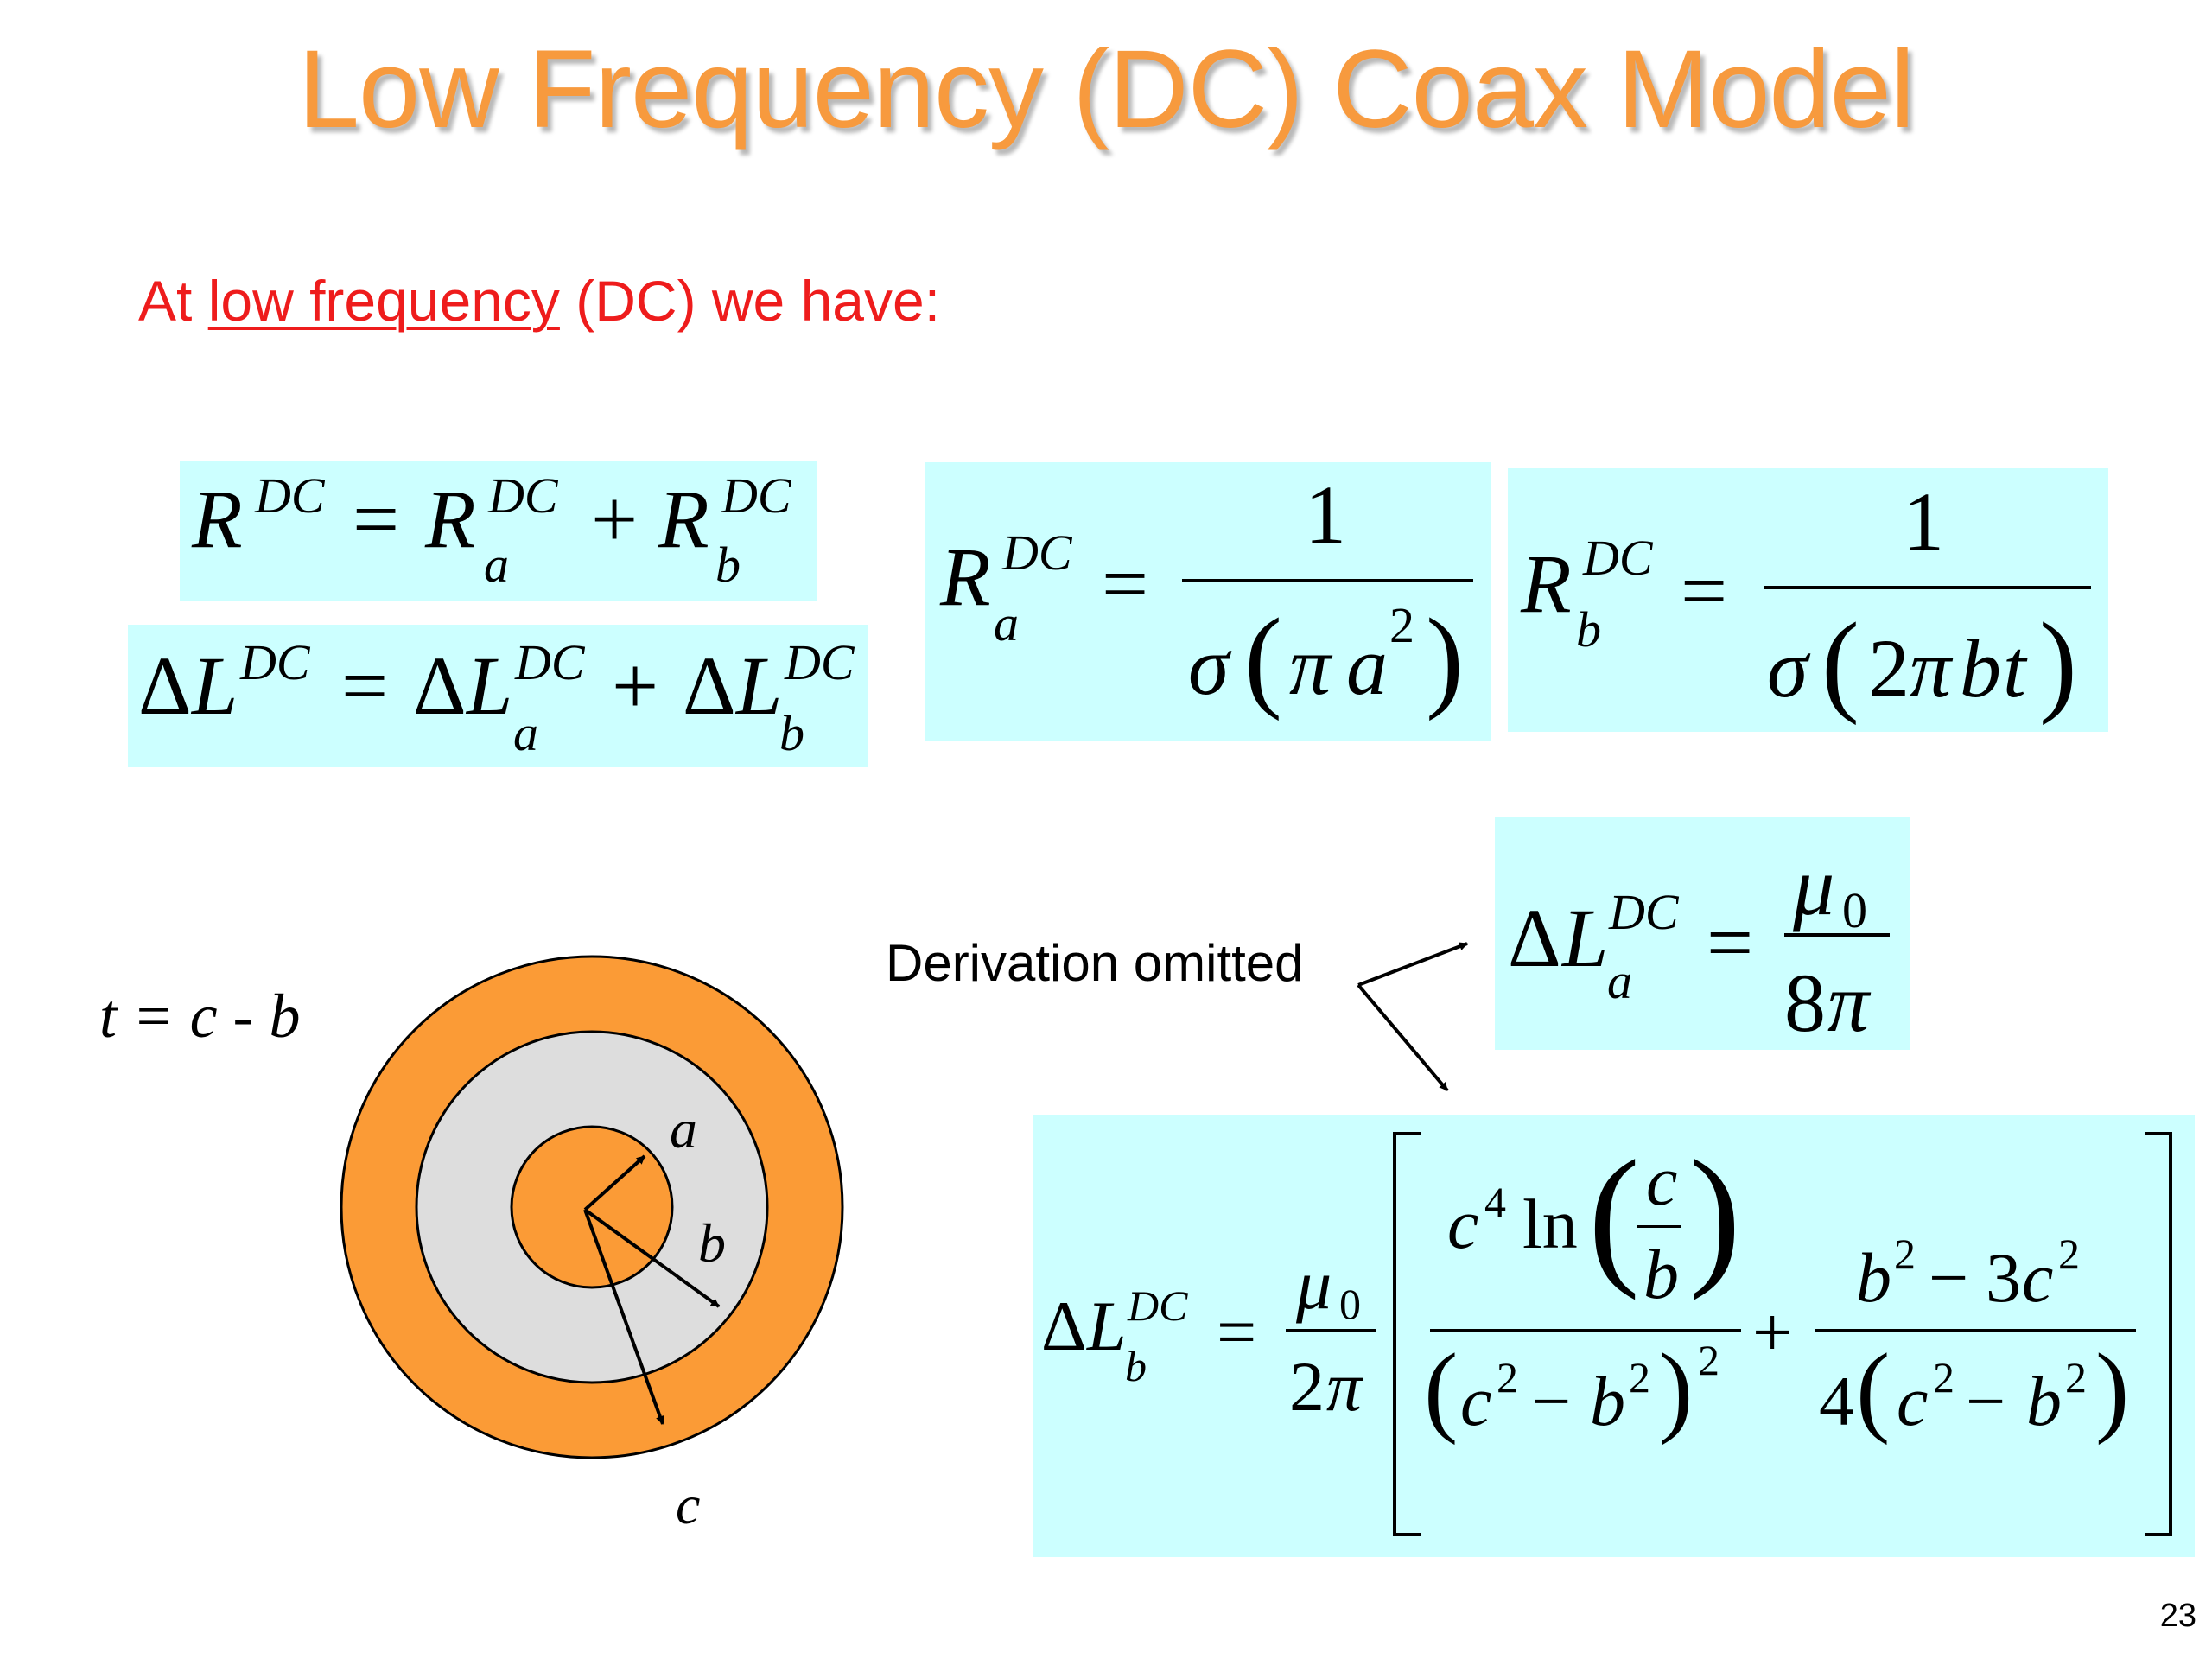 The height and width of the screenshot is (1659, 2212). What do you see at coordinates (1873, 1277) in the screenshot?
I see `eq6-n2-b: b` at bounding box center [1873, 1277].